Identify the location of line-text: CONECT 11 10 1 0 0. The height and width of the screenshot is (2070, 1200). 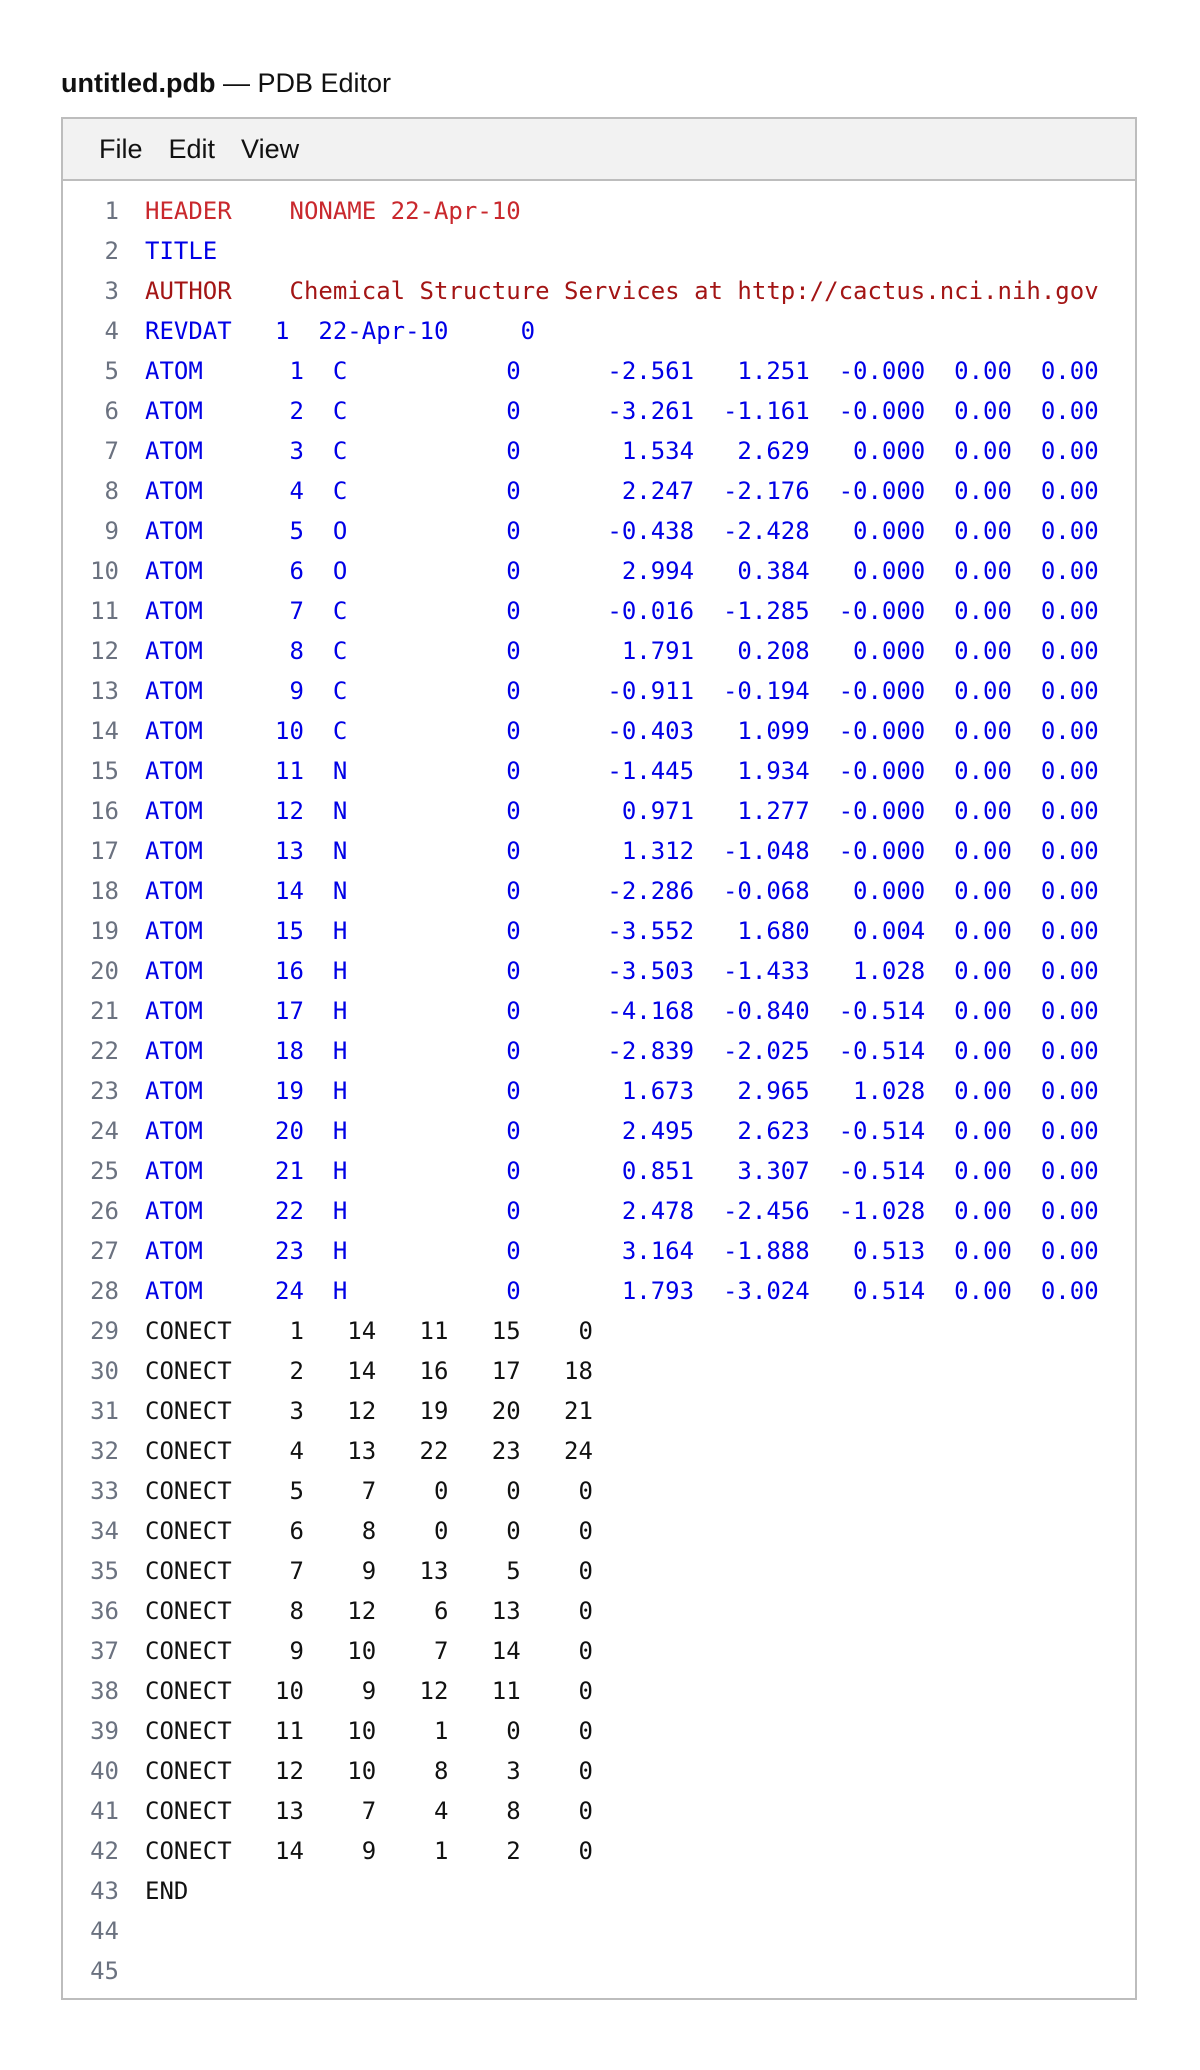
(369, 1731).